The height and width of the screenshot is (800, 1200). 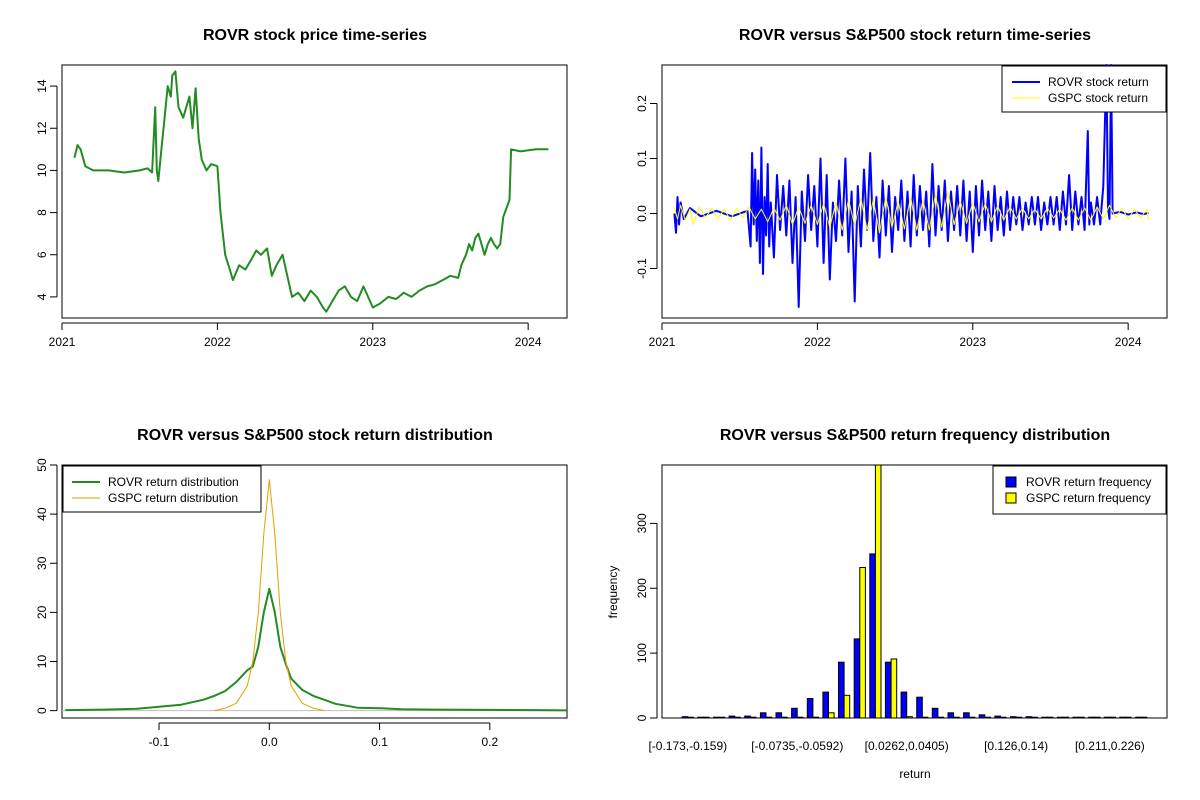 I want to click on returns-y-tick-label: -0.1, so click(x=642, y=268).